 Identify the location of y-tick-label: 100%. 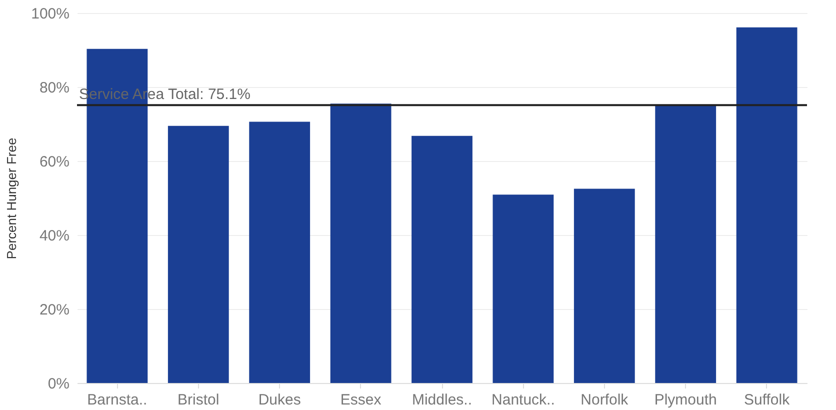
(50, 14).